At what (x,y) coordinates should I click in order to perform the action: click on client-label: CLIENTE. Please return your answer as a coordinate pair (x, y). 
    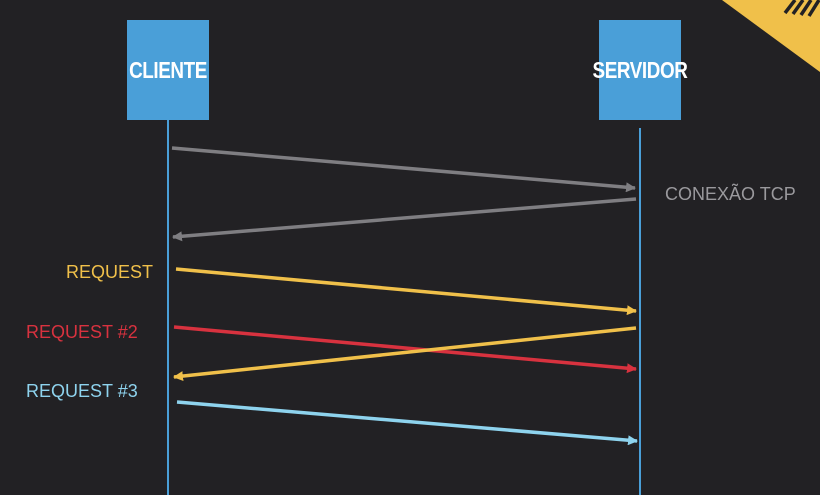
    Looking at the image, I should click on (168, 69).